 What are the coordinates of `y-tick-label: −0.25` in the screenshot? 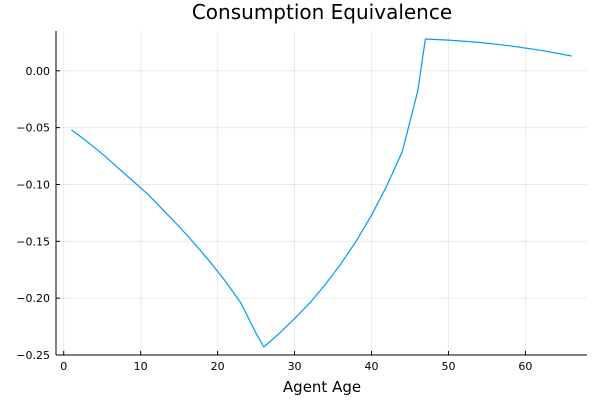 It's located at (33, 355).